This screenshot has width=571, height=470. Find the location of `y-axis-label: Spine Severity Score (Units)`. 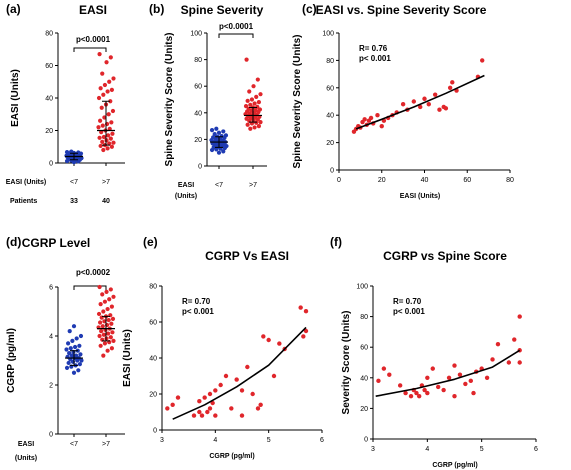

y-axis-label: Spine Severity Score (Units) is located at coordinates (297, 102).